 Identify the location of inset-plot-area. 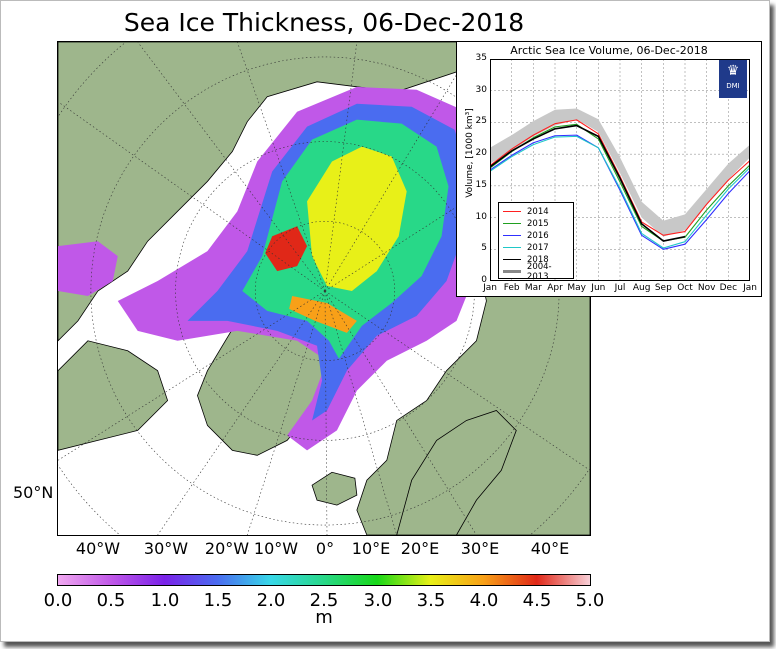
(620, 170).